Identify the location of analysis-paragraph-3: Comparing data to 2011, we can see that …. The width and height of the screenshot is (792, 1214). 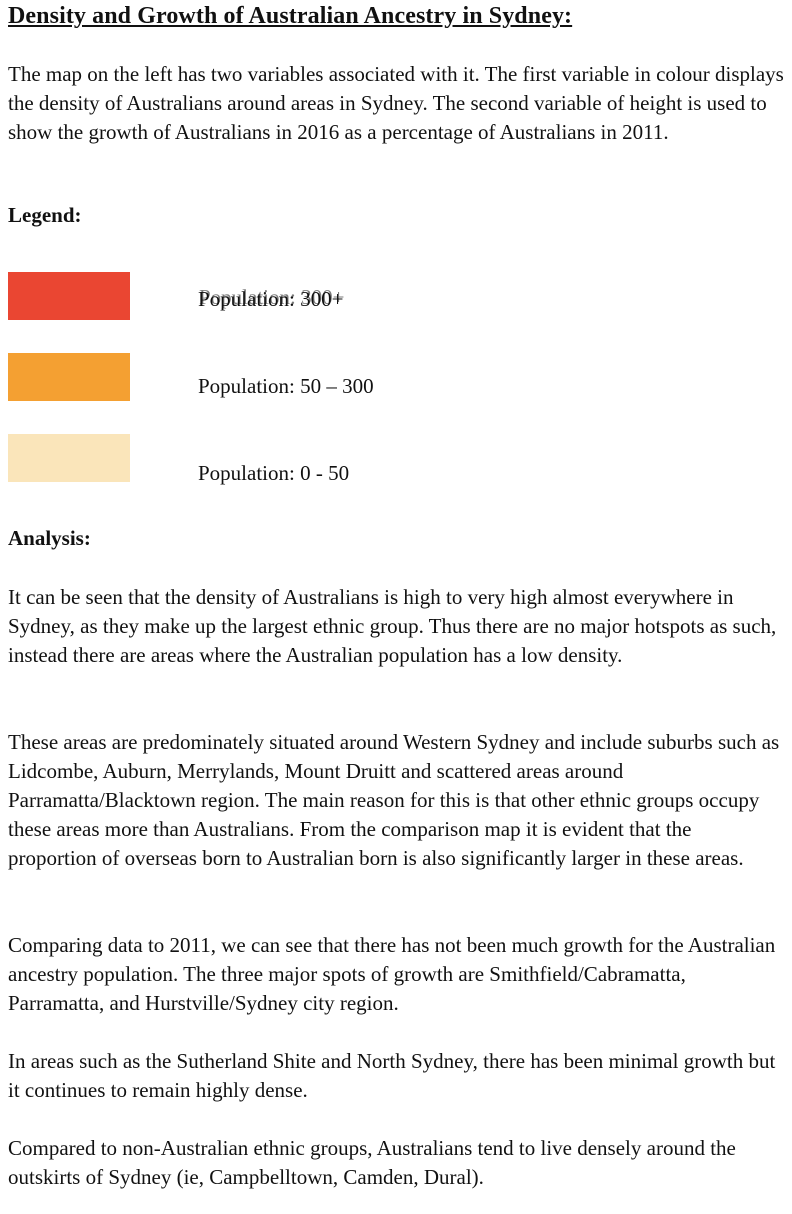
(392, 974).